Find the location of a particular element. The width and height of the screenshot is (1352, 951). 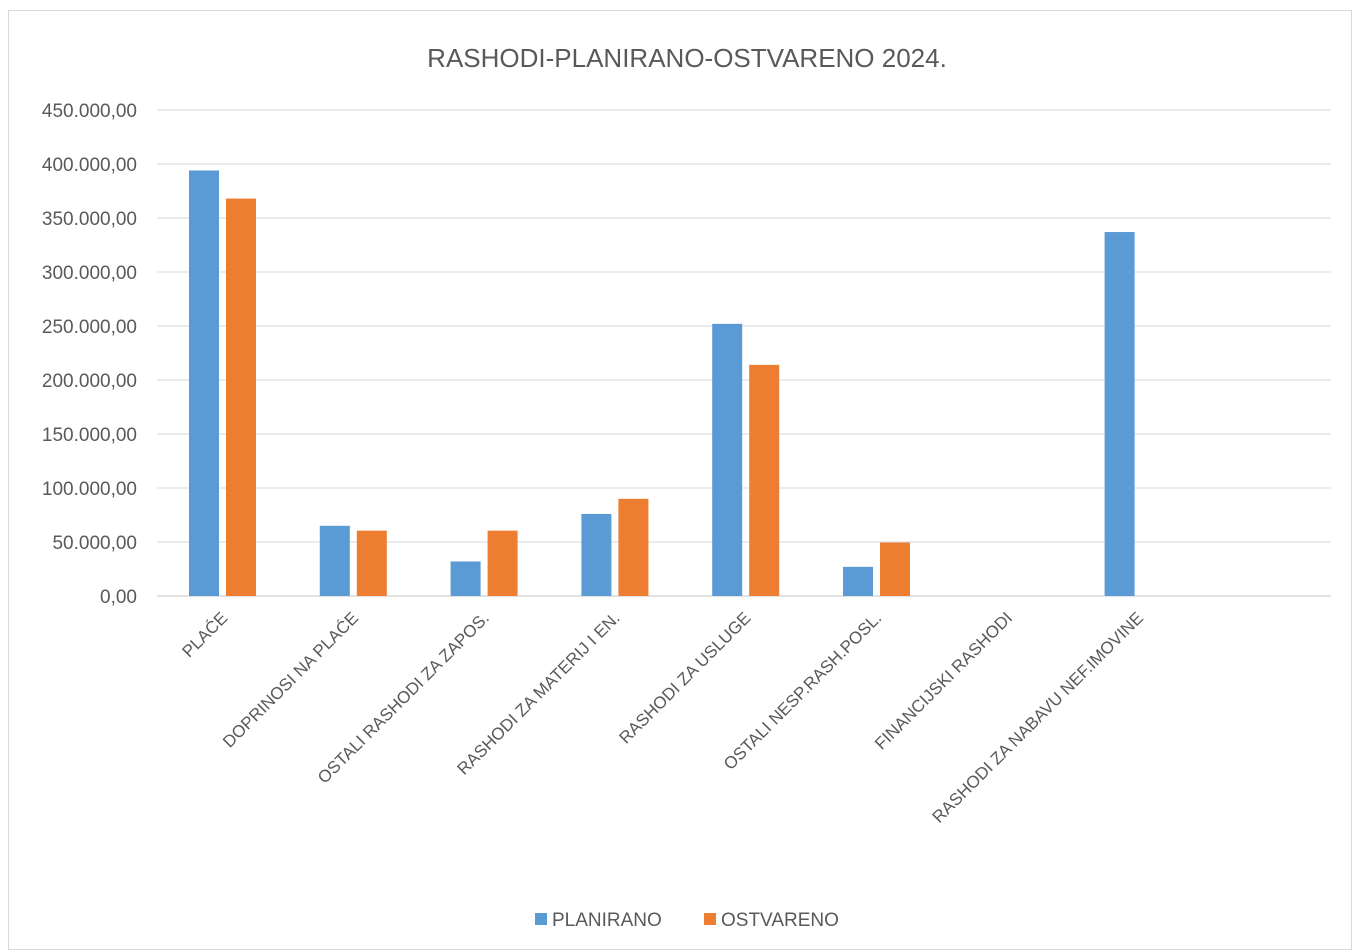

x-tick-label: RASHODI ZA NABAVU NEF.IMOVINE is located at coordinates (1038, 717).